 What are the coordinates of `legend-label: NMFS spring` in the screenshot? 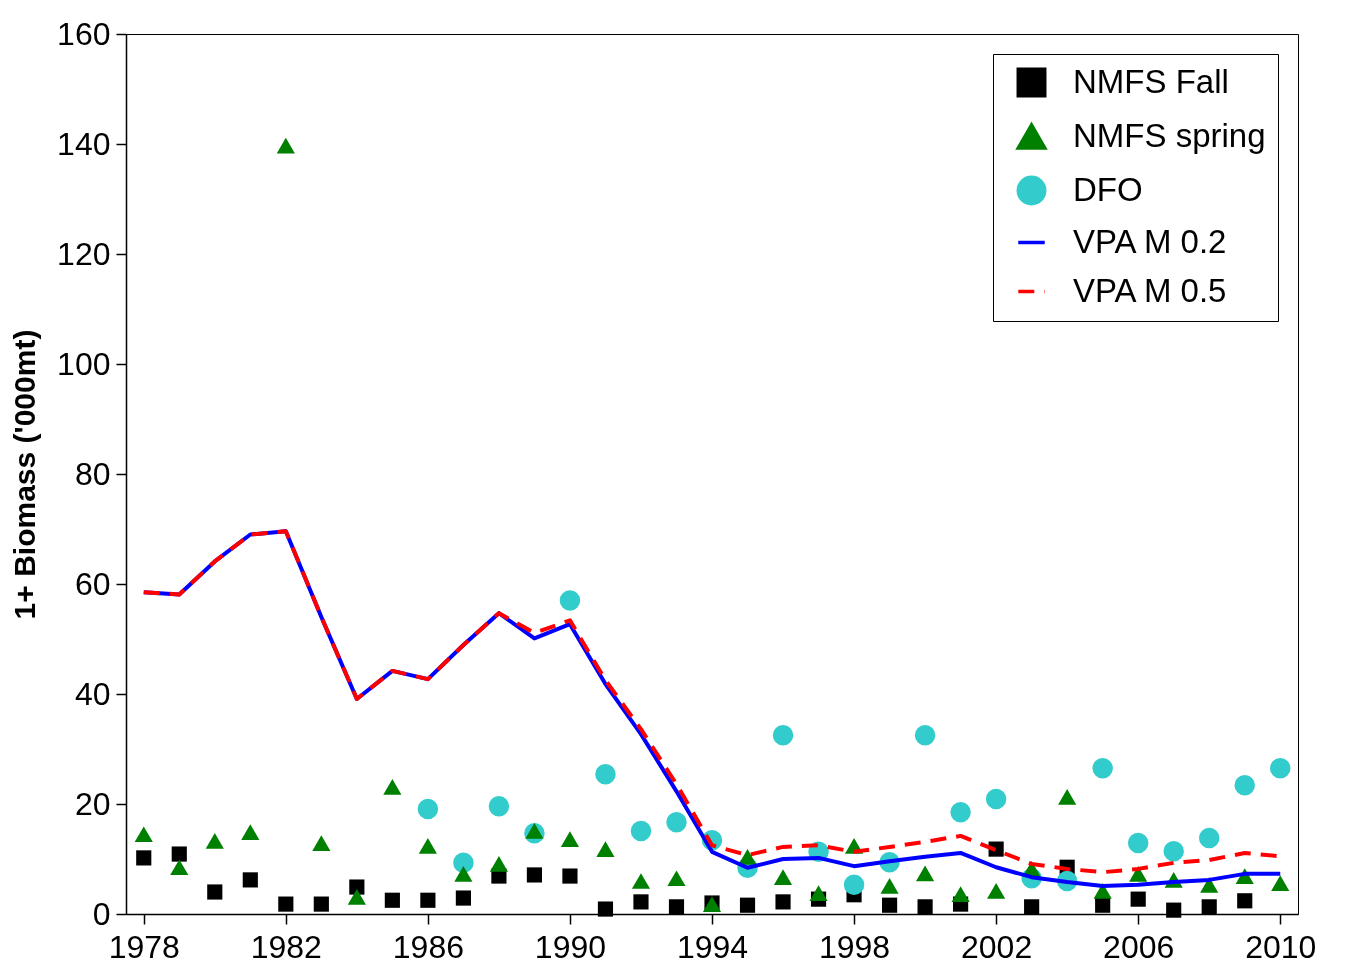 It's located at (1169, 135).